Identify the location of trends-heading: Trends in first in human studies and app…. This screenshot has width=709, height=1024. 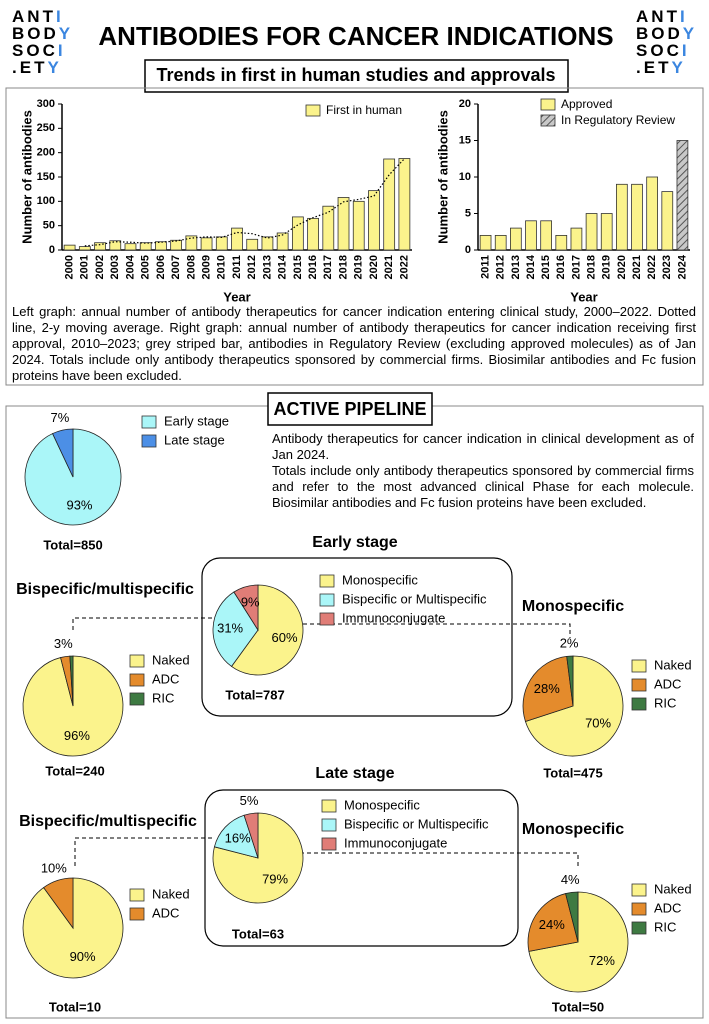
(355, 75).